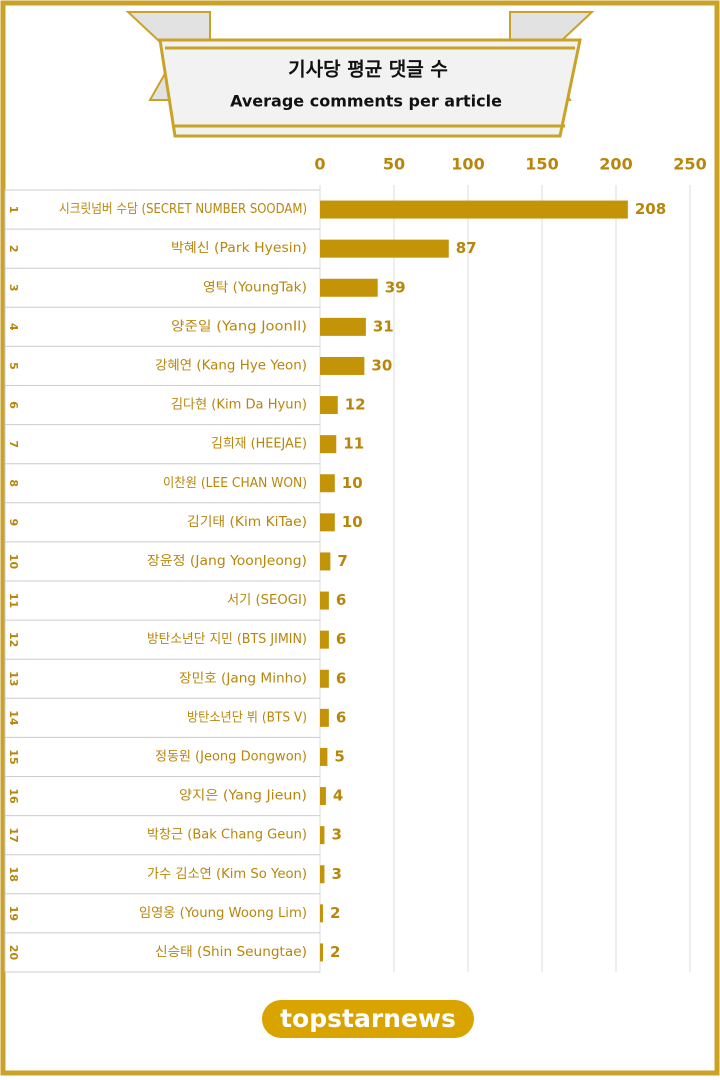 The height and width of the screenshot is (1080, 720). Describe the element at coordinates (383, 326) in the screenshot. I see `data-label: 31` at that location.